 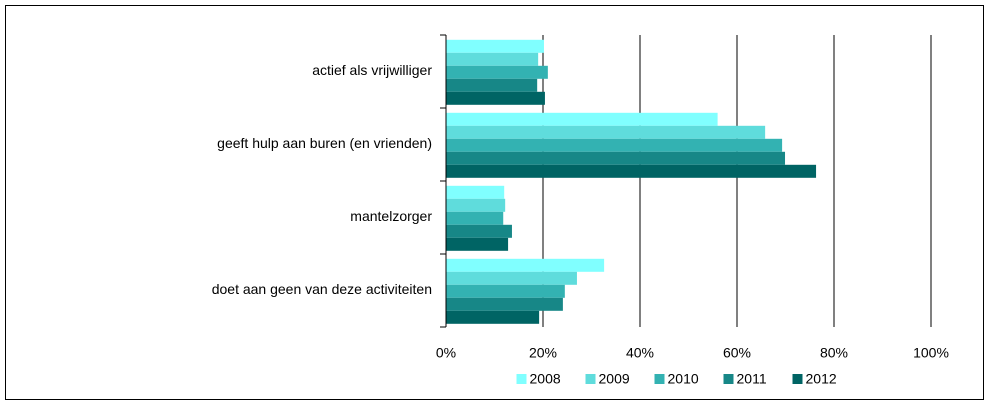 I want to click on x-tick-label: 40%, so click(x=640, y=353).